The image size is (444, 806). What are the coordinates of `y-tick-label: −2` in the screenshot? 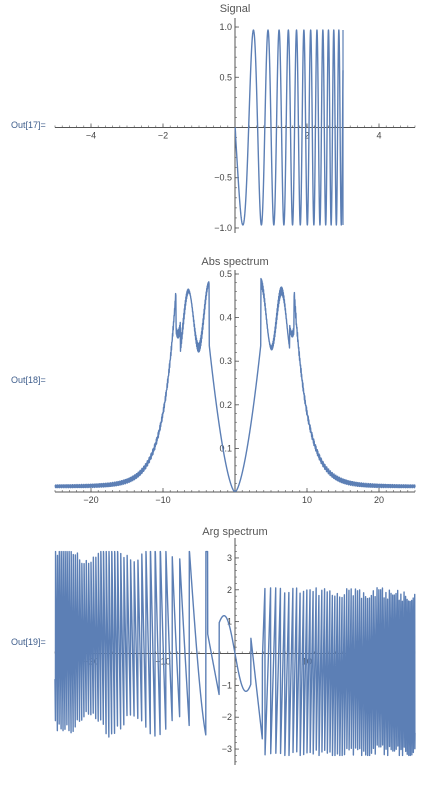 It's located at (227, 717).